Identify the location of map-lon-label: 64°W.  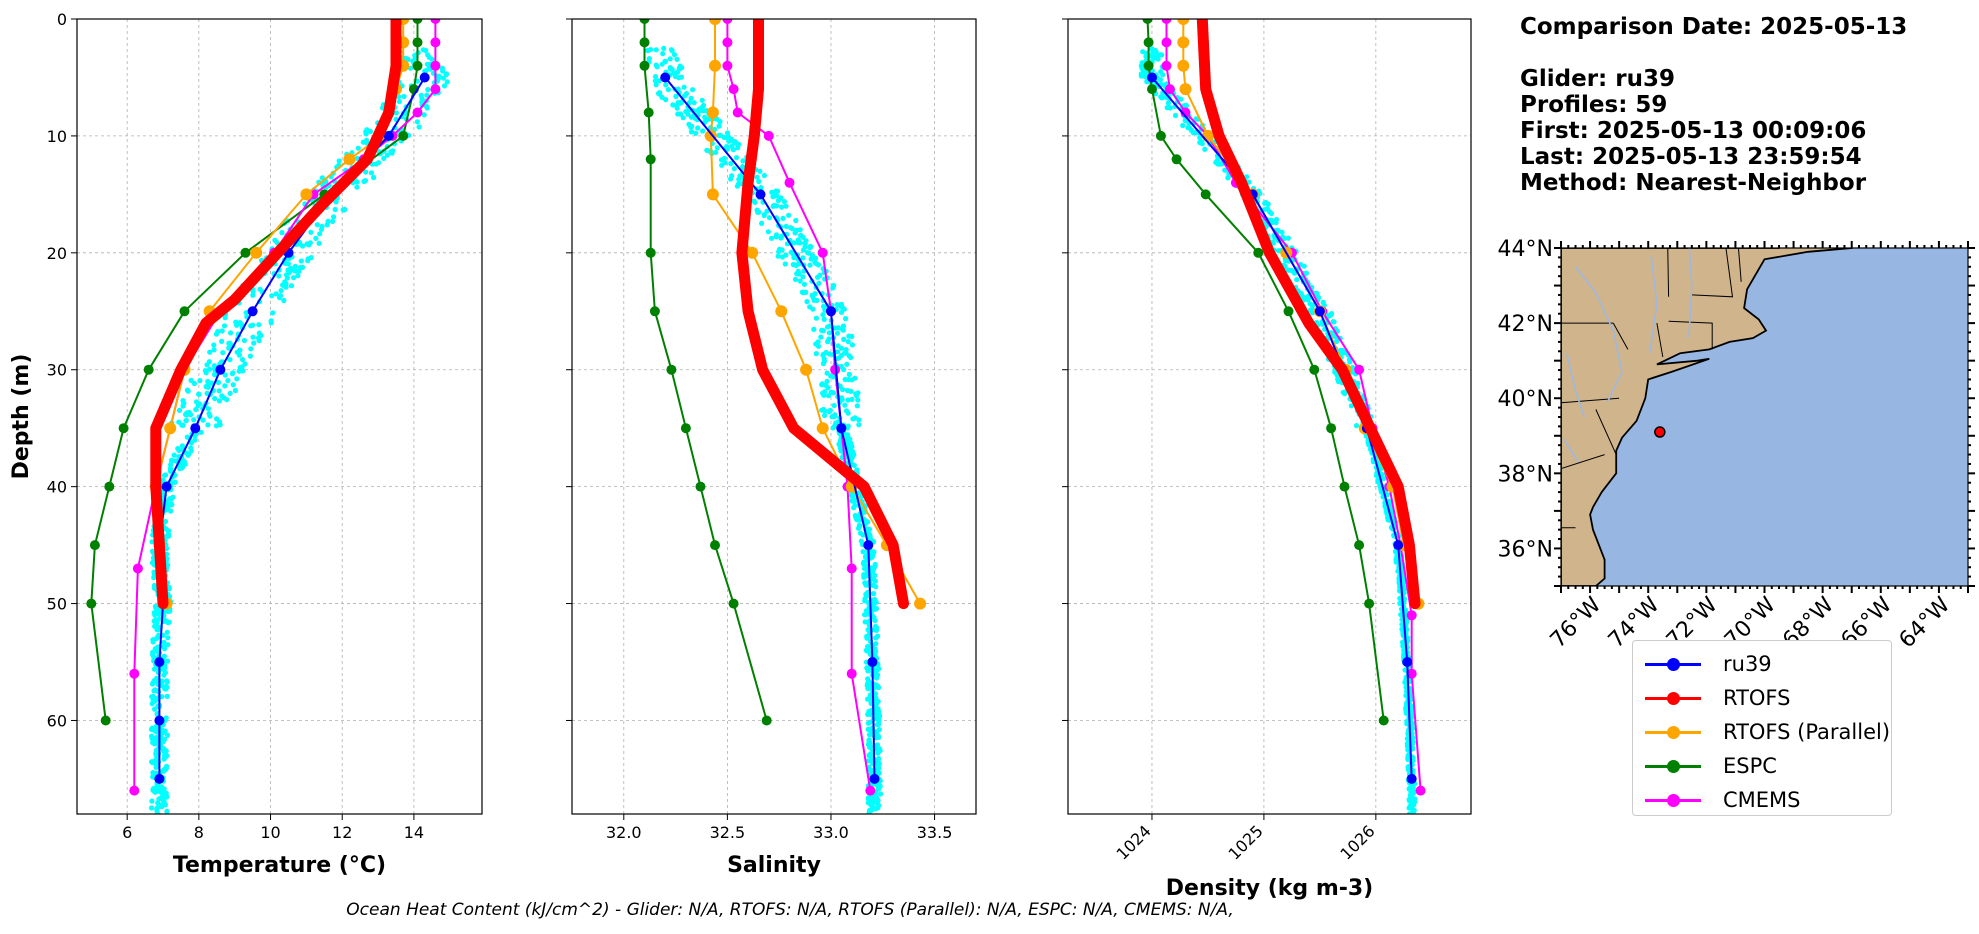
(1925, 622).